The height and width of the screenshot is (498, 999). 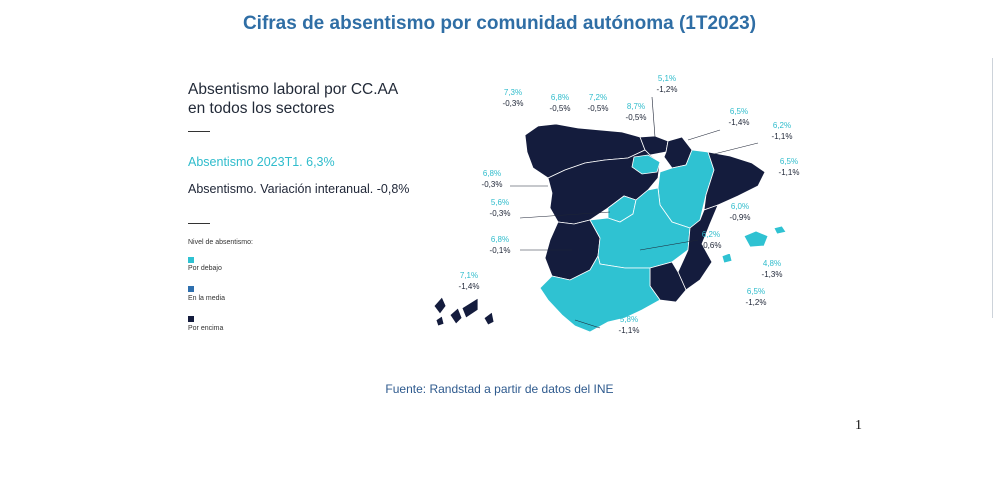 What do you see at coordinates (727, 258) in the screenshot?
I see `region-baleares-ibiza` at bounding box center [727, 258].